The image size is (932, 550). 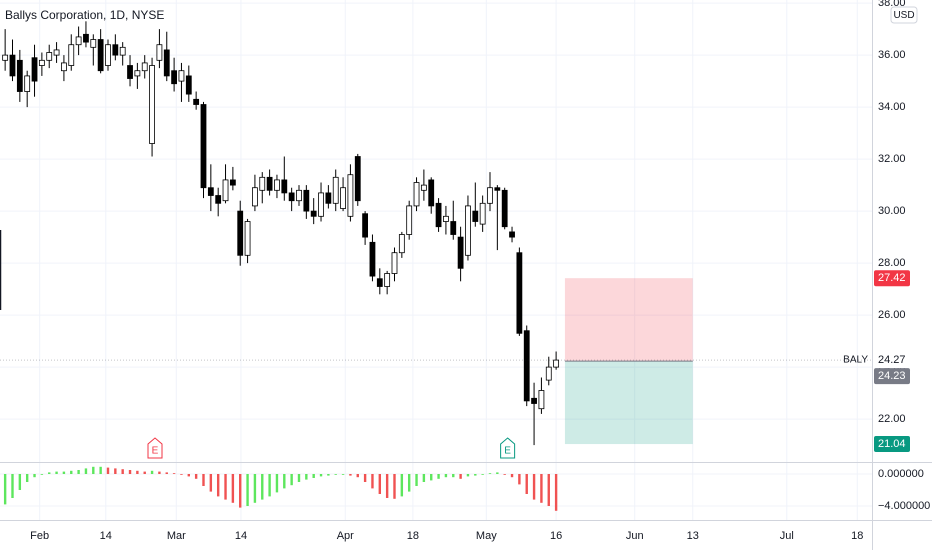 I want to click on x-tick-label: Mar, so click(x=176, y=536).